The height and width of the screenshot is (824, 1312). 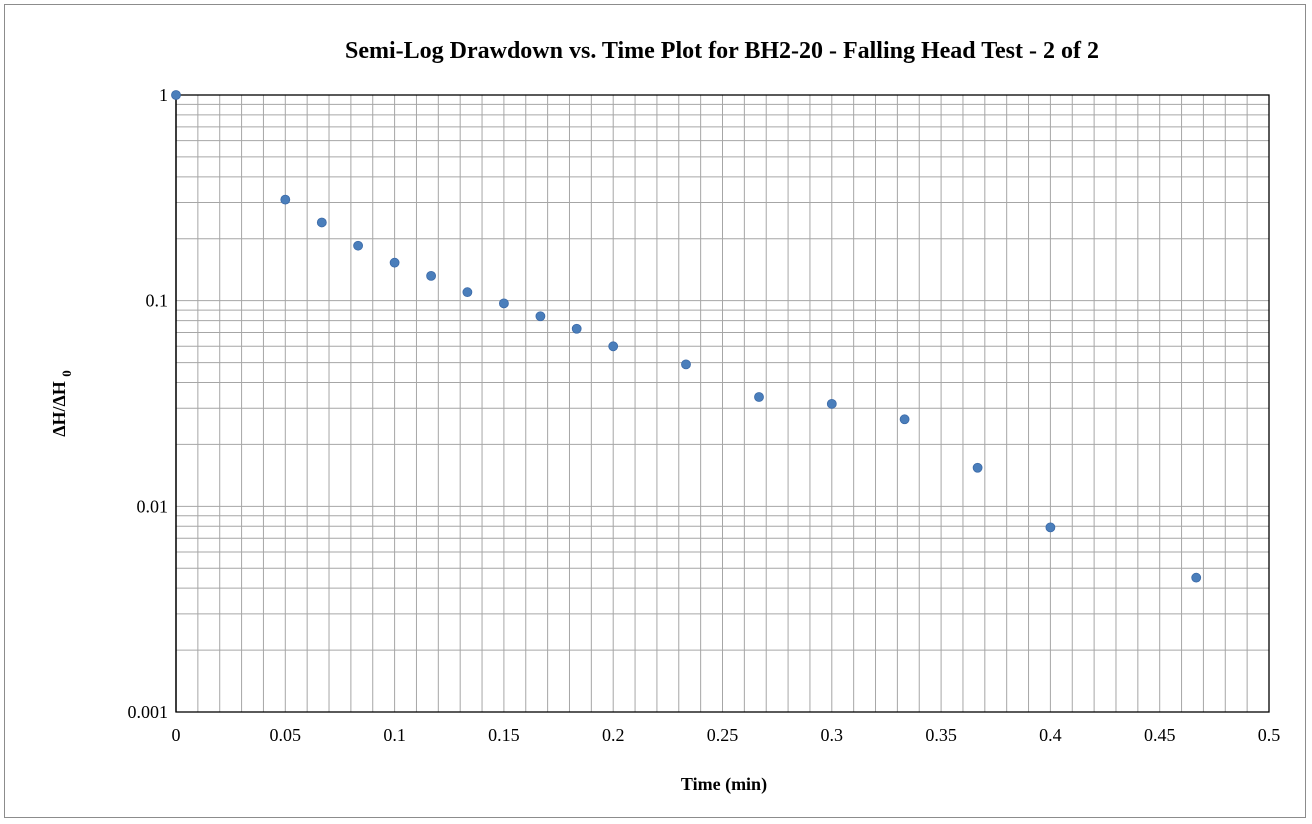 I want to click on y-axis-title-subscript: 0, so click(x=66, y=373).